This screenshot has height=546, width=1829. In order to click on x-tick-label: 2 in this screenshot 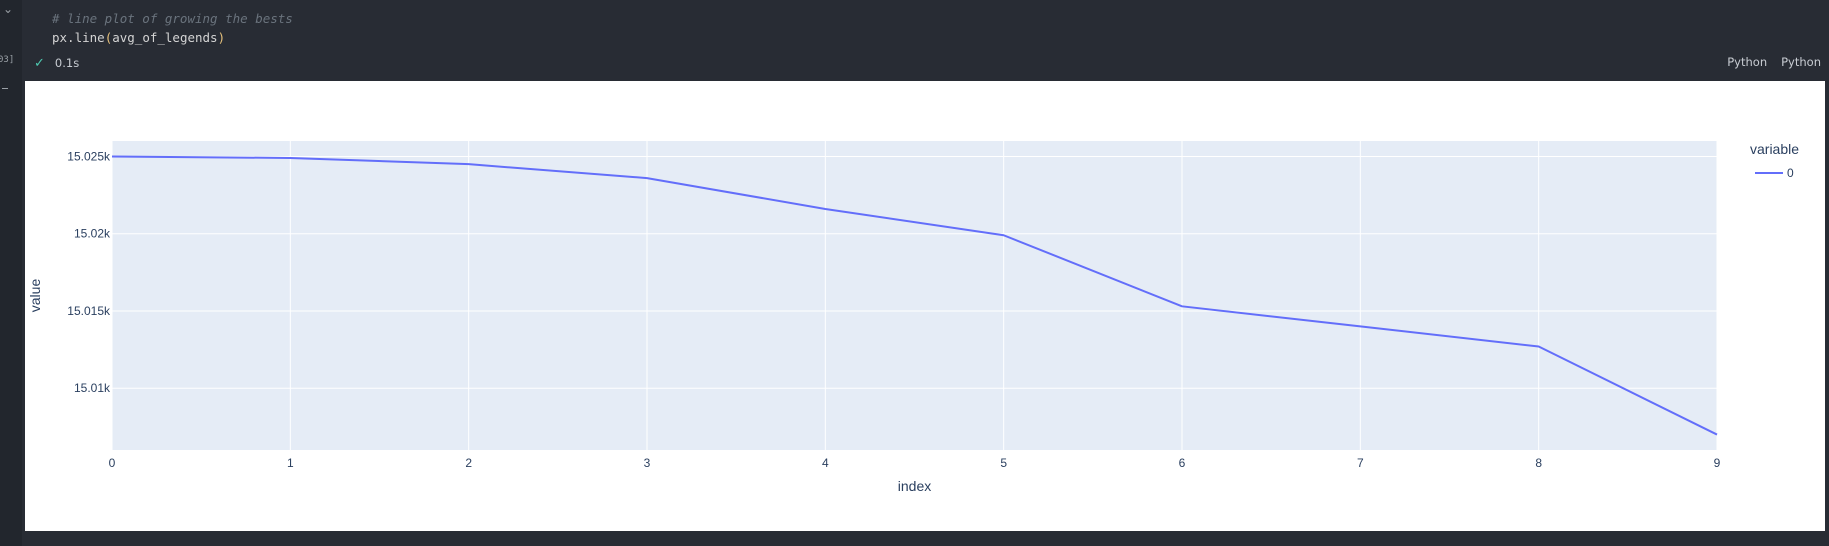, I will do `click(468, 463)`.